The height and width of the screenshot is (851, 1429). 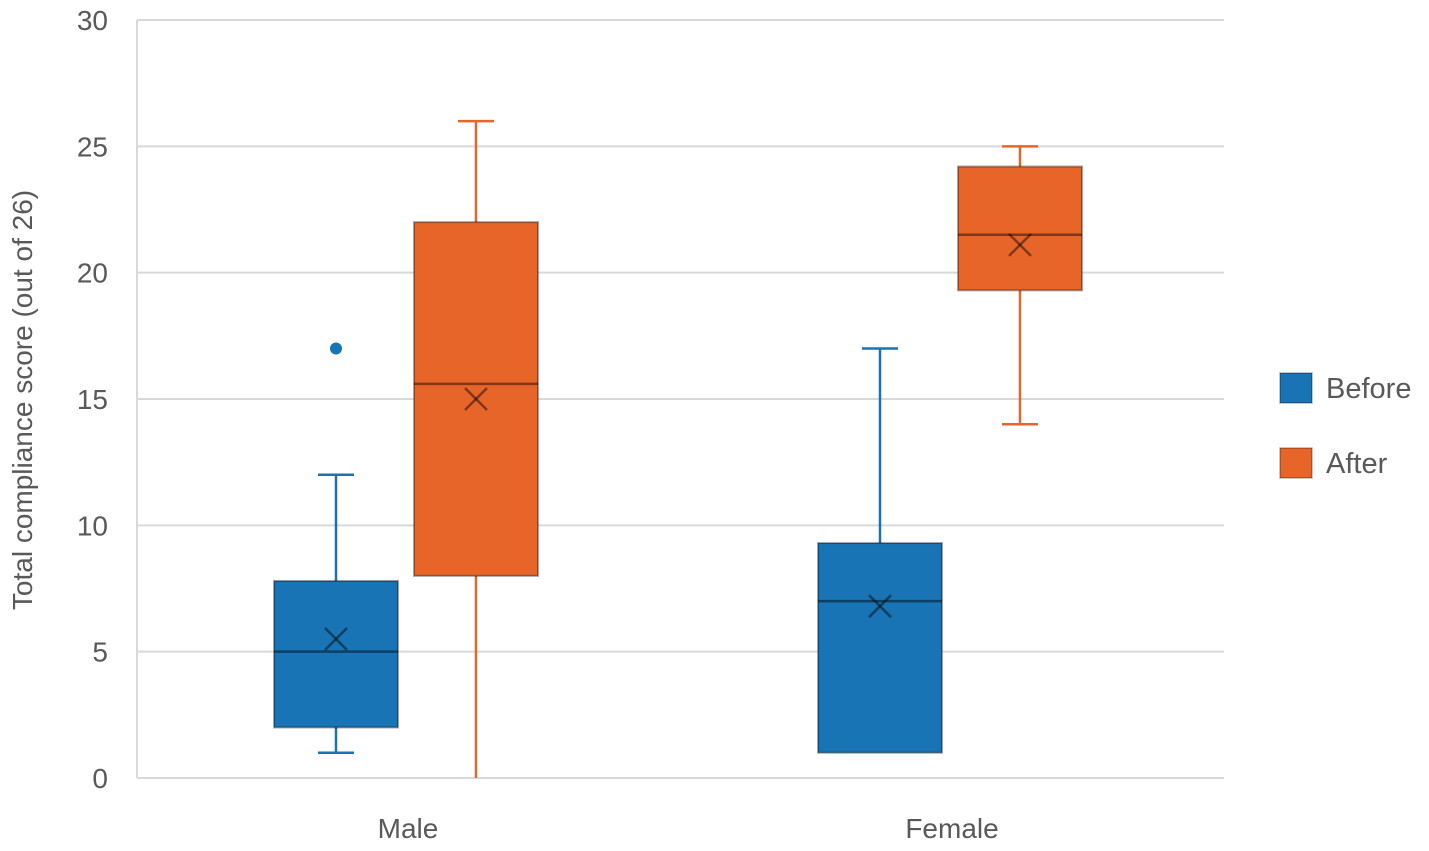 What do you see at coordinates (92, 146) in the screenshot?
I see `y-tick-label-25: 25` at bounding box center [92, 146].